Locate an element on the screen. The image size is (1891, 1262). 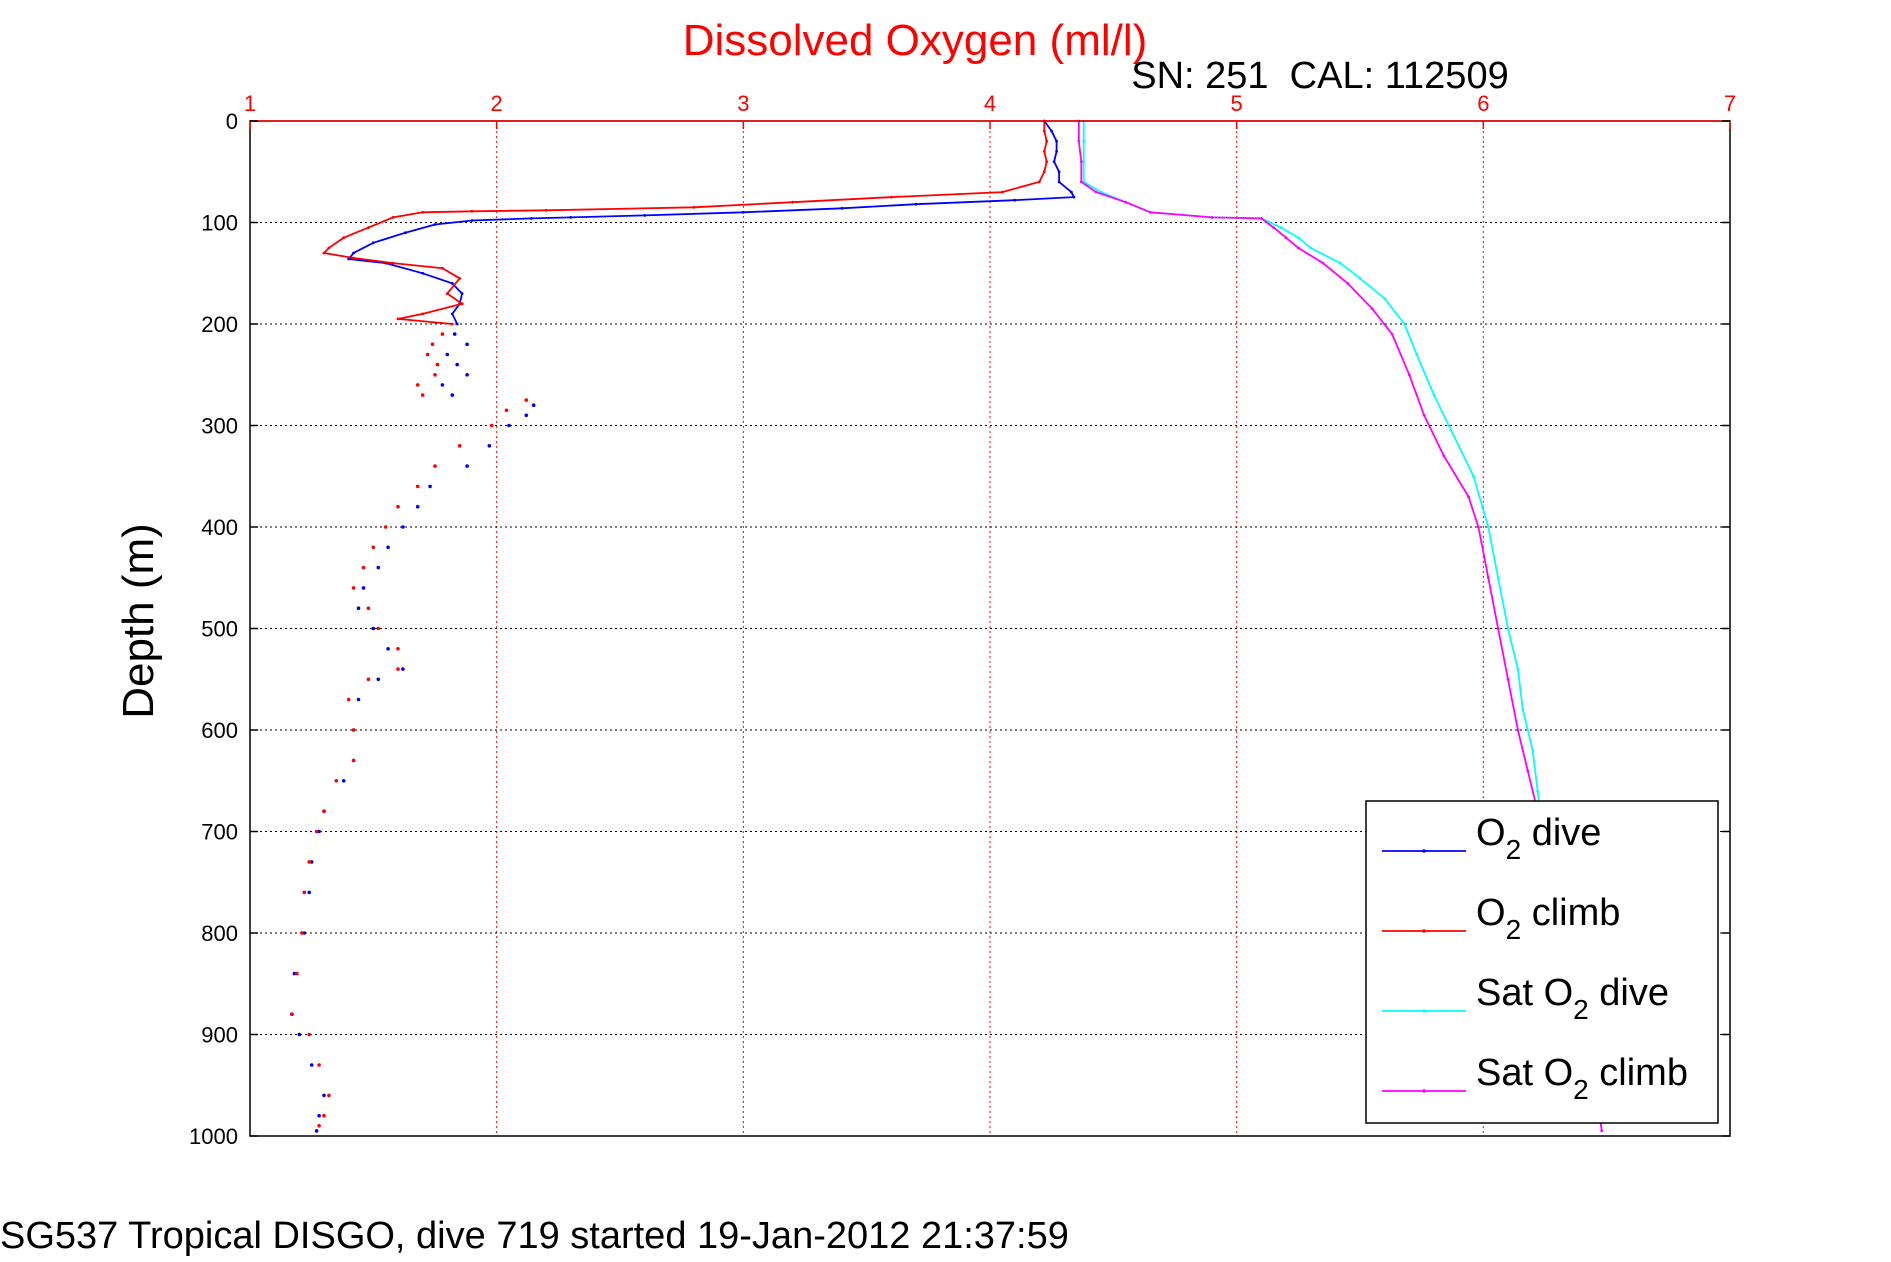
x-axis-ticks: 1 2 3 4 5 6 7 is located at coordinates (990, 110).